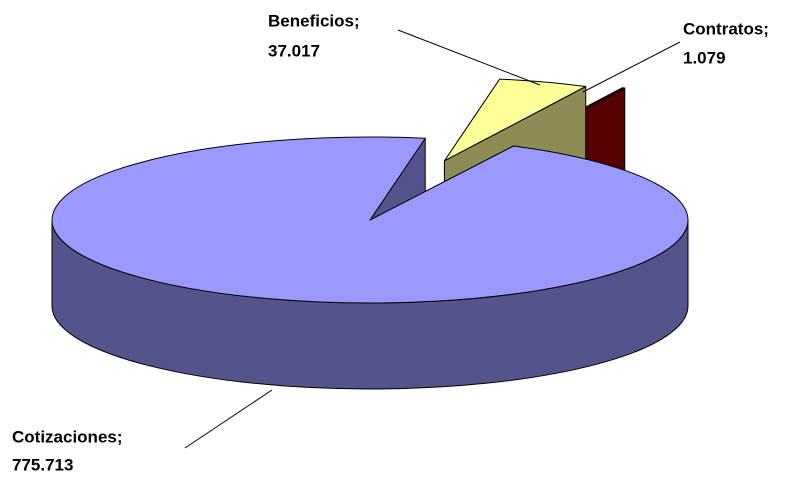 This screenshot has width=811, height=483. What do you see at coordinates (726, 28) in the screenshot?
I see `slice-label: Contratos;` at bounding box center [726, 28].